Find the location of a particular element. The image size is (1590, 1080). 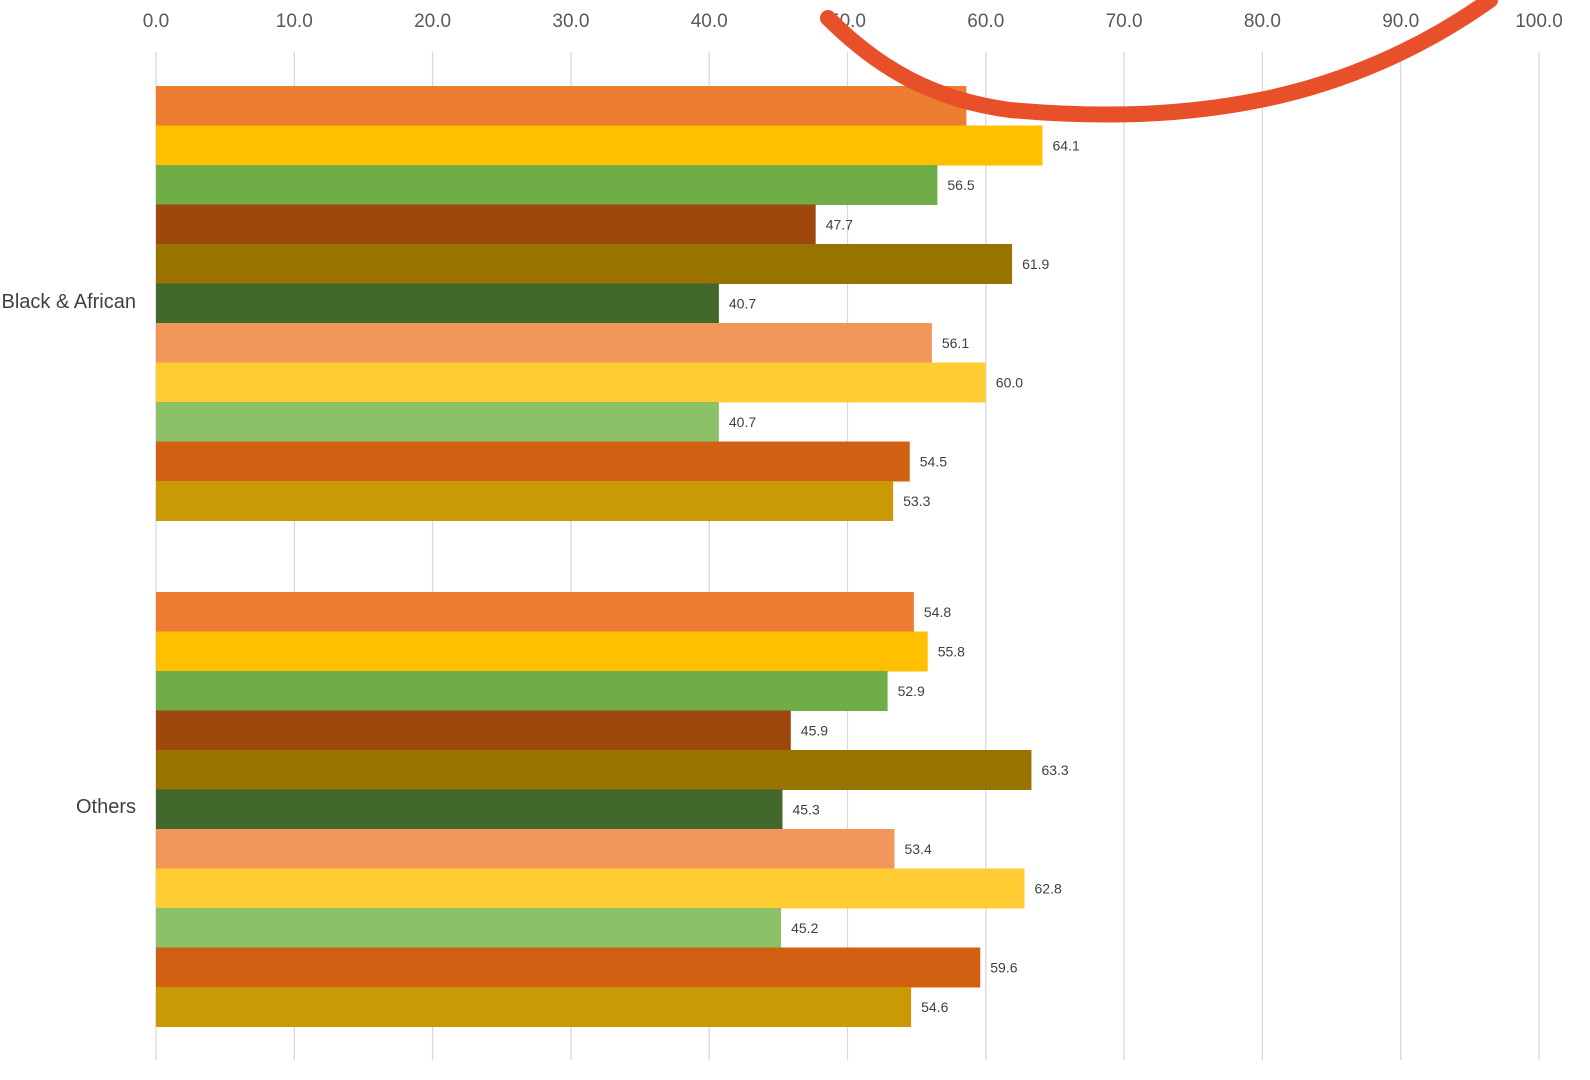

data-label: 52.9 is located at coordinates (911, 691).